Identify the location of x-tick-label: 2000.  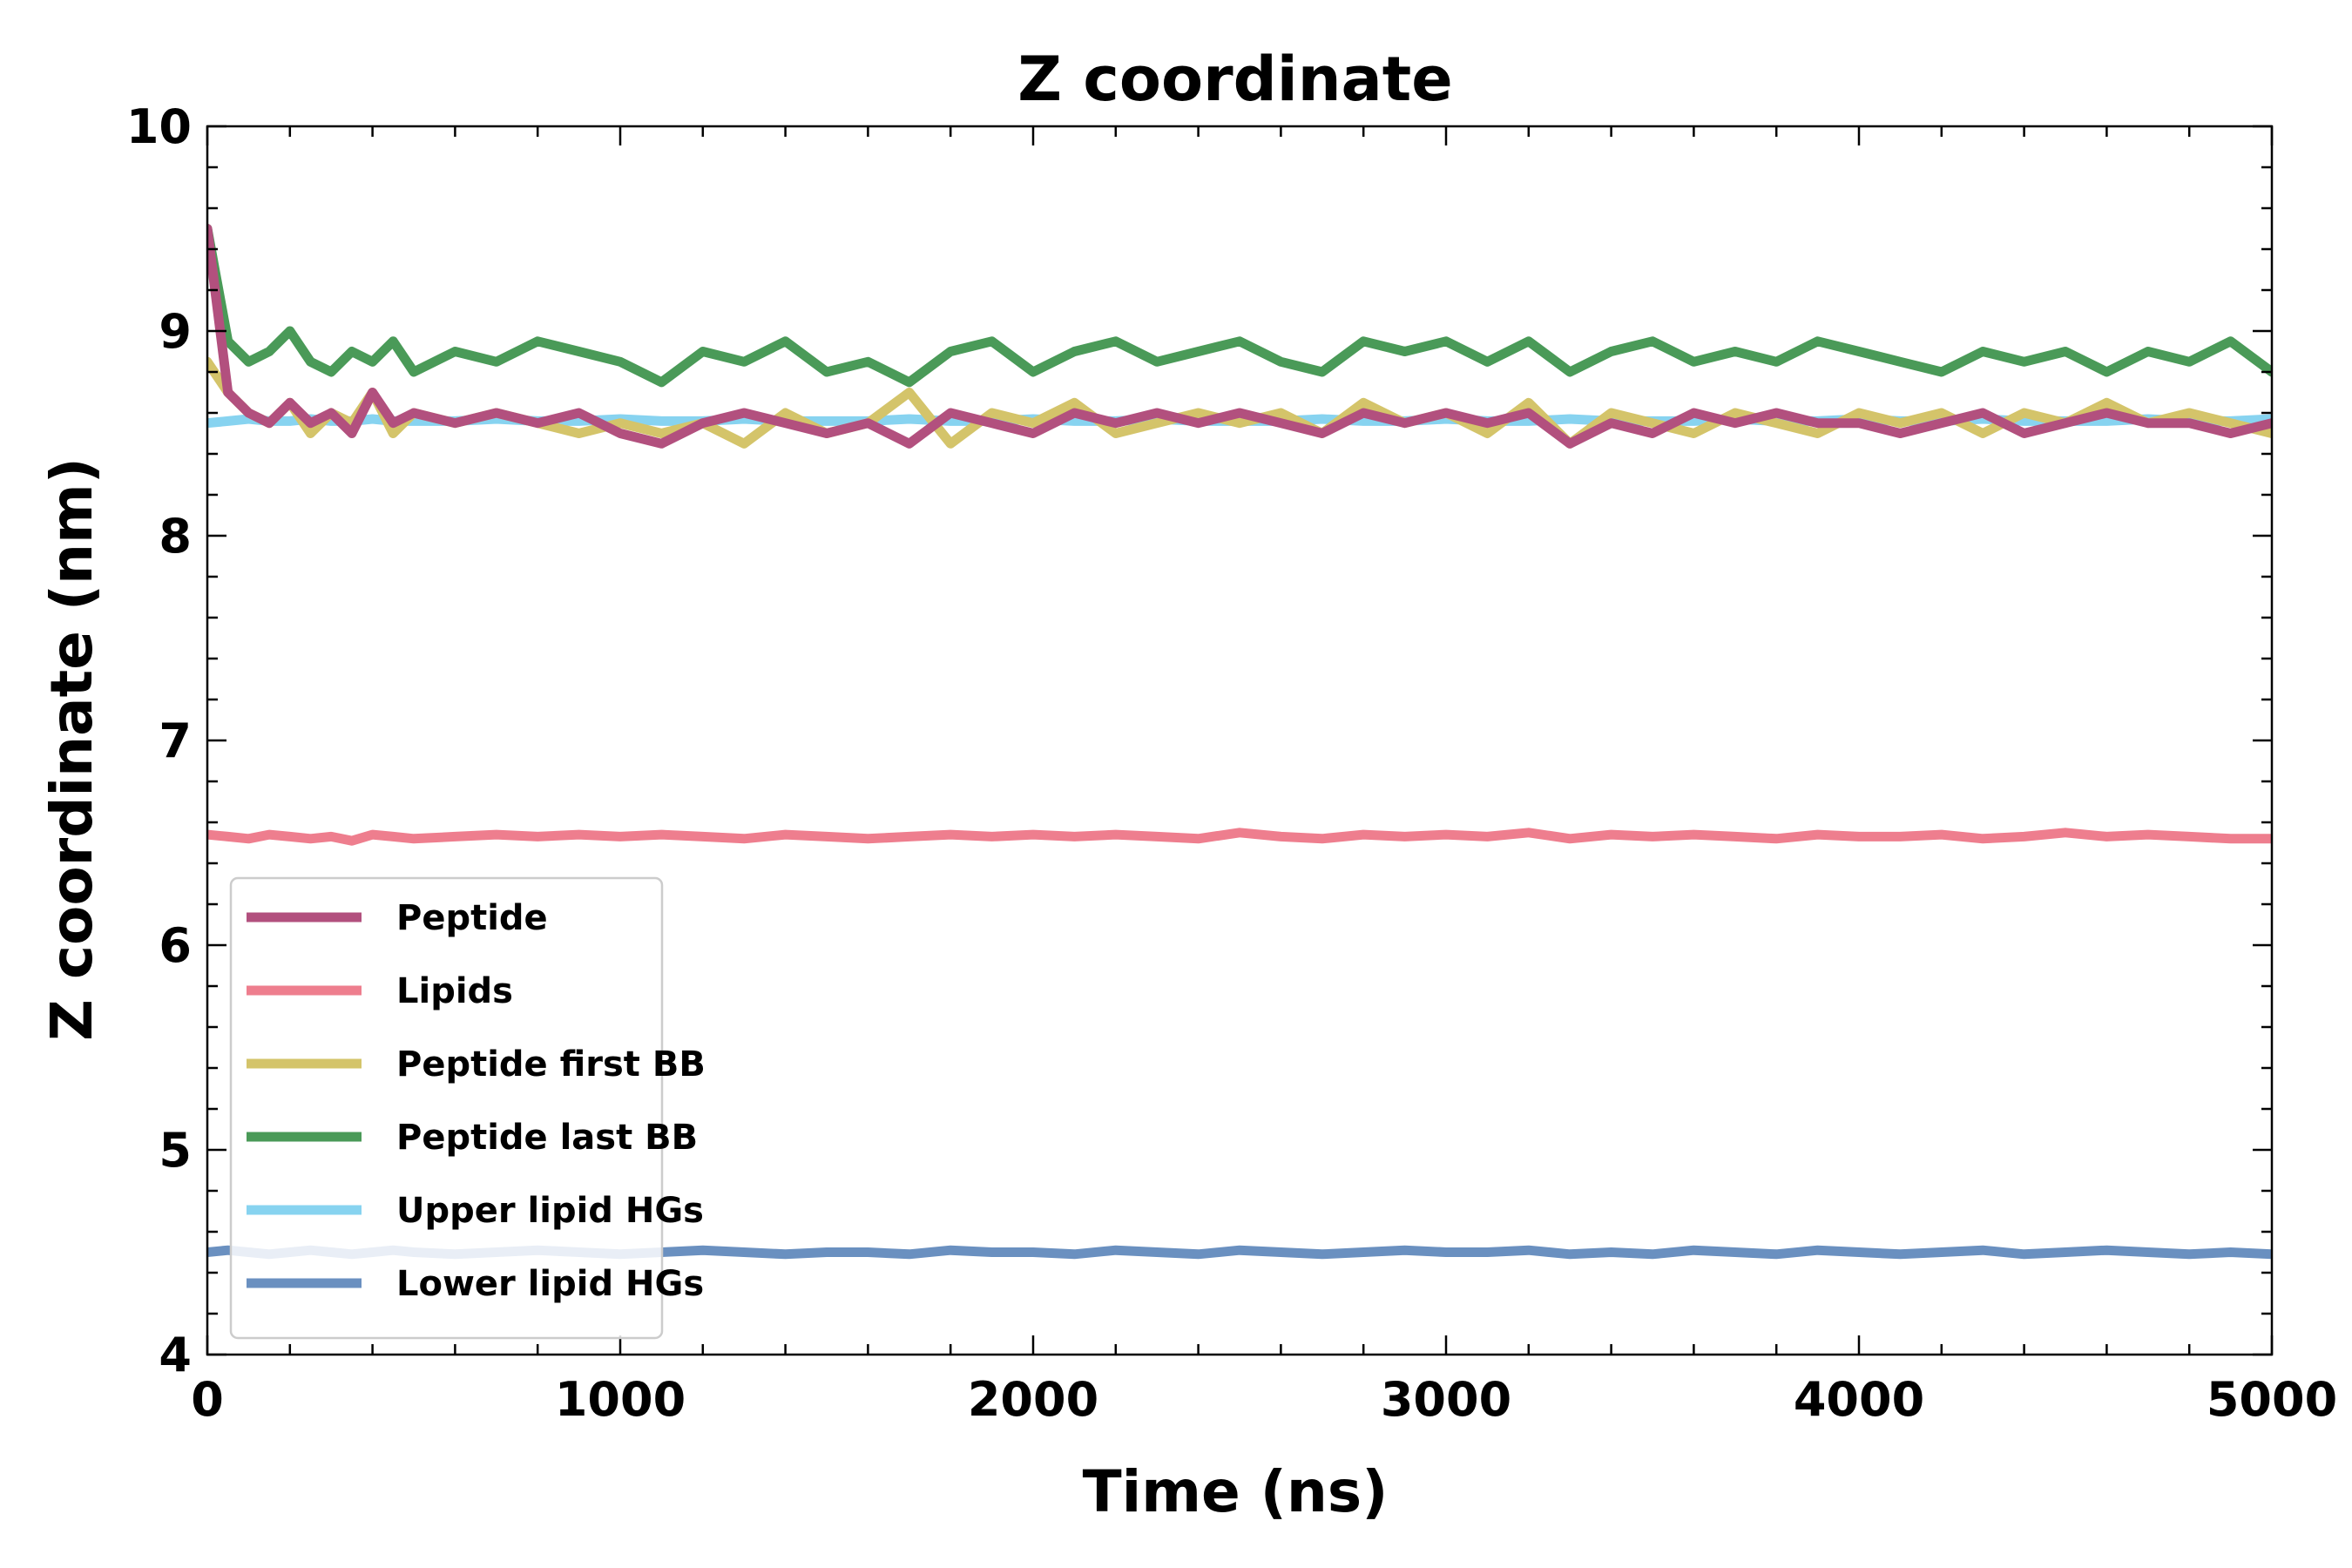
(1033, 1399).